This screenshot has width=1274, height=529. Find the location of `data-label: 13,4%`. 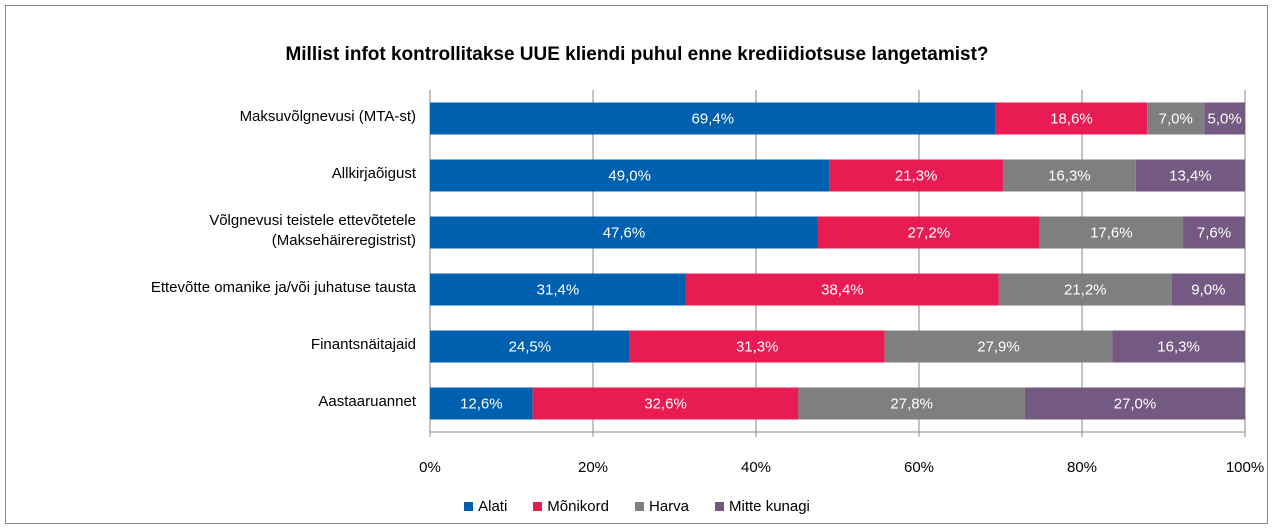

data-label: 13,4% is located at coordinates (1190, 175).